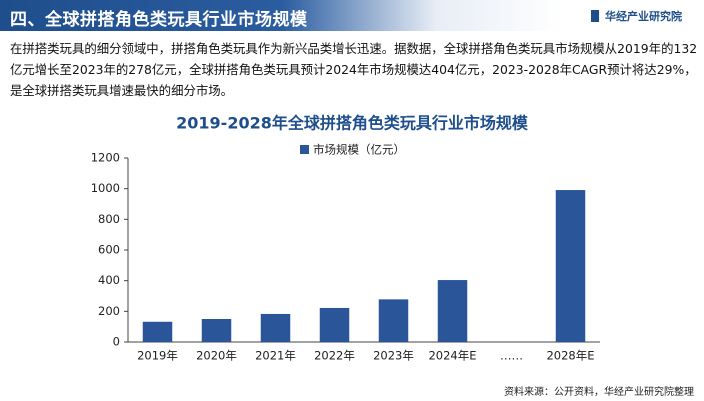 The image size is (704, 401). What do you see at coordinates (157, 356) in the screenshot?
I see `x-tick-label: 2019年` at bounding box center [157, 356].